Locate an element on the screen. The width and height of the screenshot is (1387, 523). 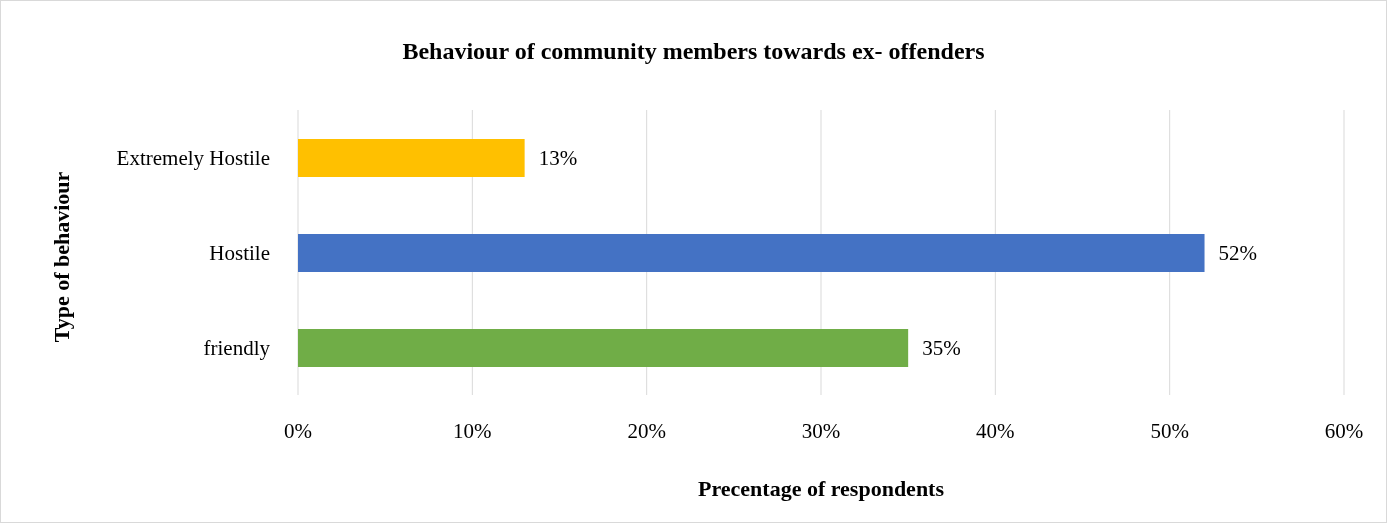
y-tick-label: Hostile is located at coordinates (239, 252).